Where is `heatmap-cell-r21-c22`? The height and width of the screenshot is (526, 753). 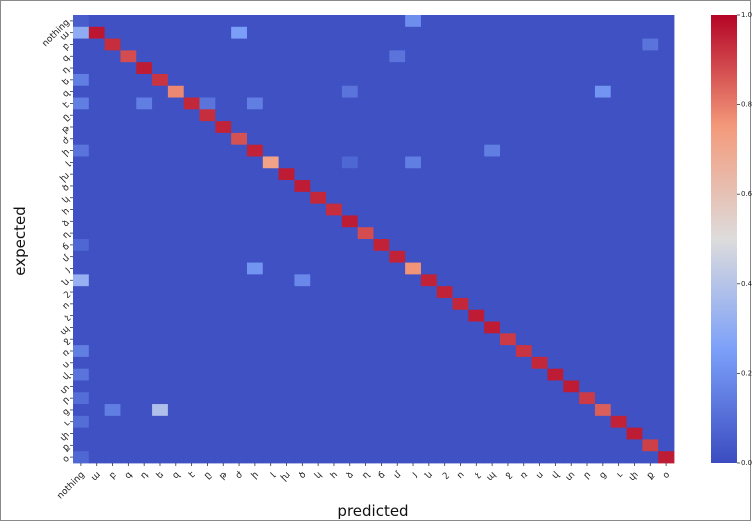 heatmap-cell-r21-c22 is located at coordinates (429, 268).